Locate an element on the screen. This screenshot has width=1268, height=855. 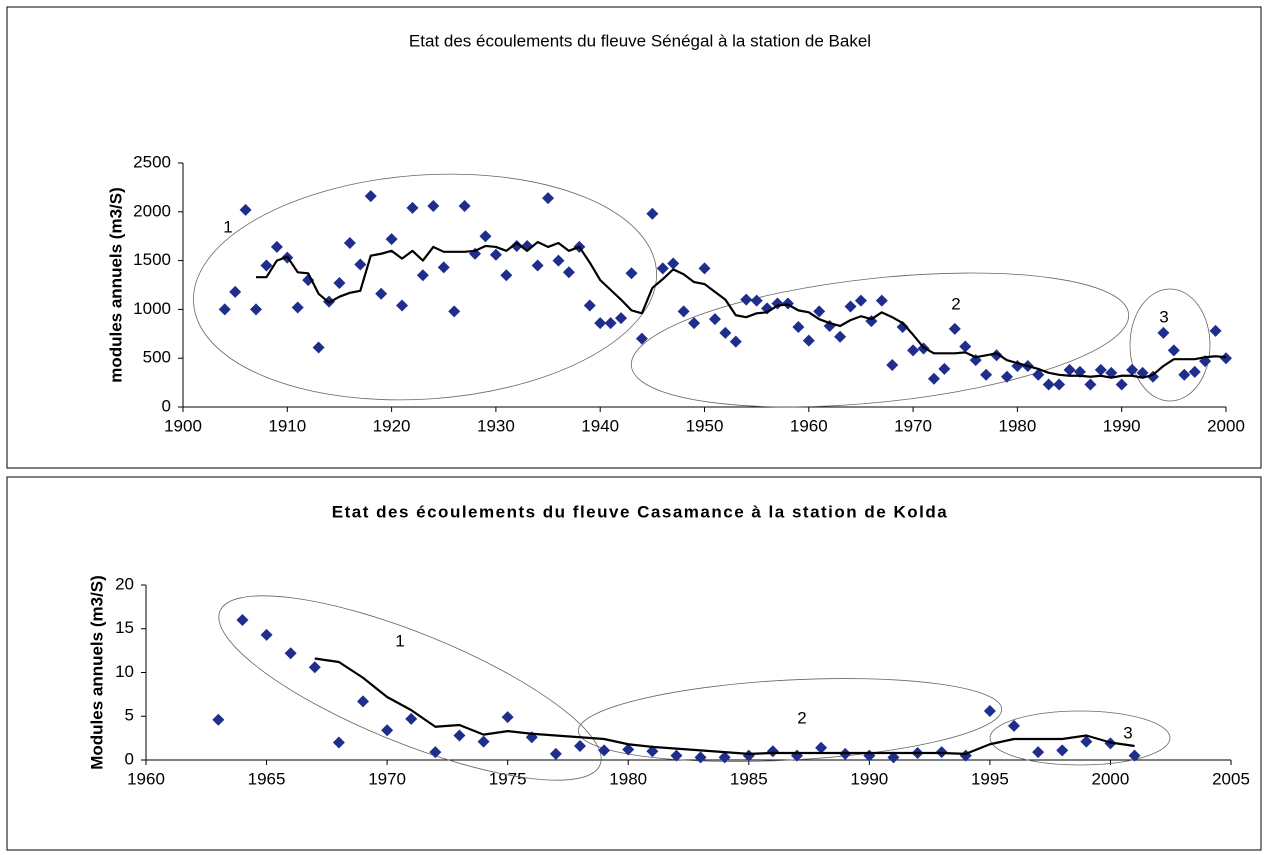
trend-line is located at coordinates (741, 309).